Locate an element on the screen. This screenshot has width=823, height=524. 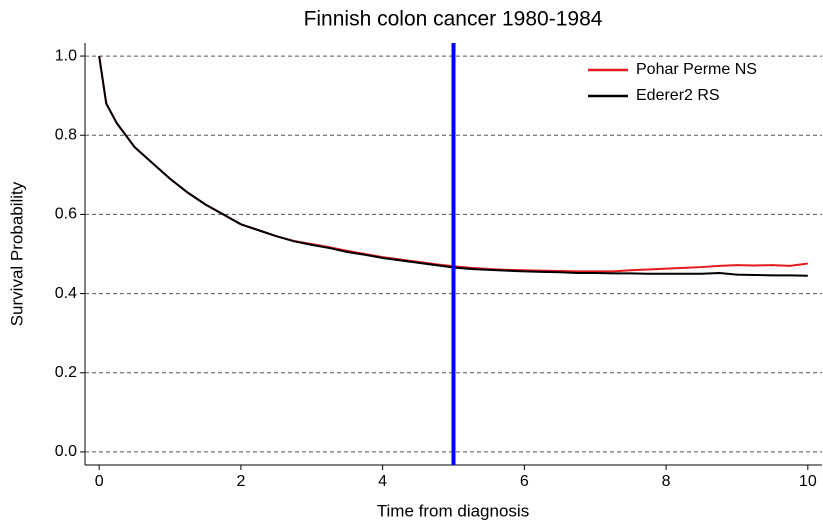
y-tick-label: 0.8 is located at coordinates (66, 134).